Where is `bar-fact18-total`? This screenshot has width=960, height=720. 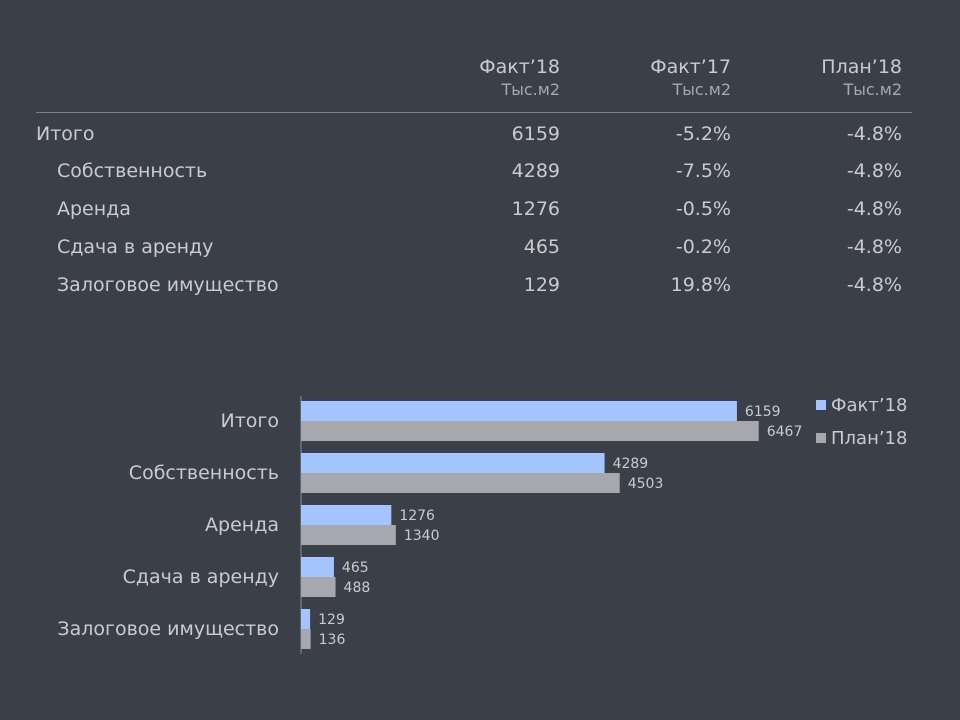 bar-fact18-total is located at coordinates (519, 411).